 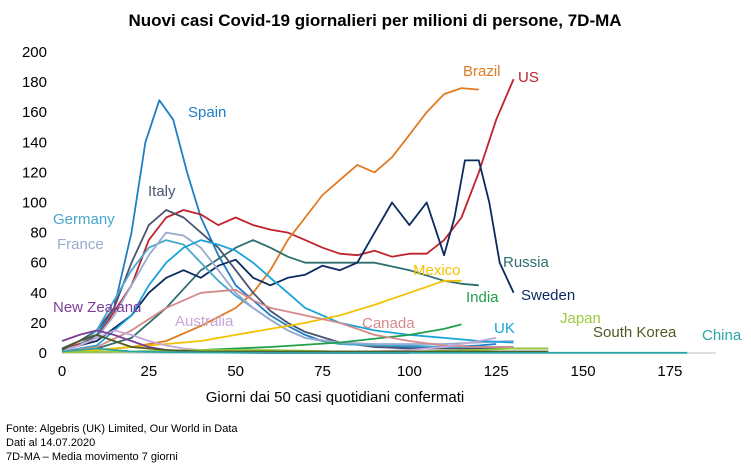 What do you see at coordinates (38, 293) in the screenshot?
I see `y-tick-label: 40` at bounding box center [38, 293].